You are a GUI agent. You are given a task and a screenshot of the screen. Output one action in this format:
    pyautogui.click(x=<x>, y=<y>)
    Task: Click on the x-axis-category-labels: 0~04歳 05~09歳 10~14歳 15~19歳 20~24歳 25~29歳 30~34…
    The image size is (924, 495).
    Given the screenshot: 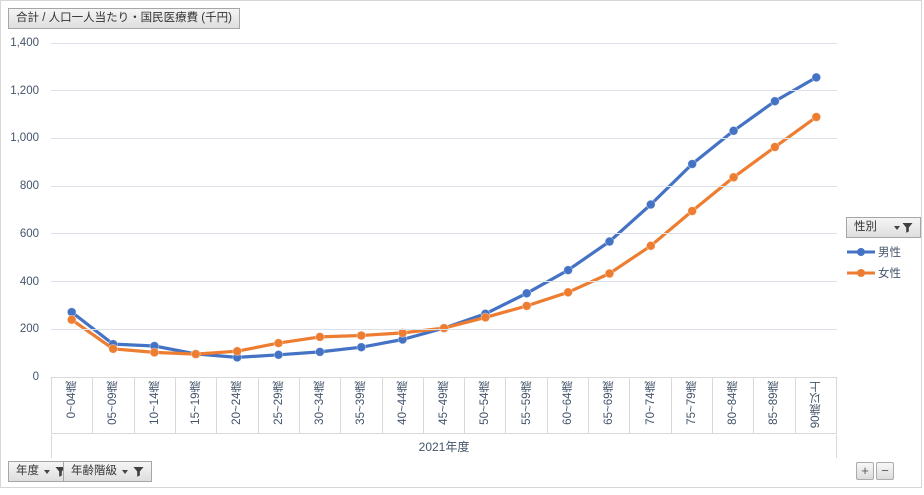 What is the action you would take?
    pyautogui.click(x=444, y=405)
    